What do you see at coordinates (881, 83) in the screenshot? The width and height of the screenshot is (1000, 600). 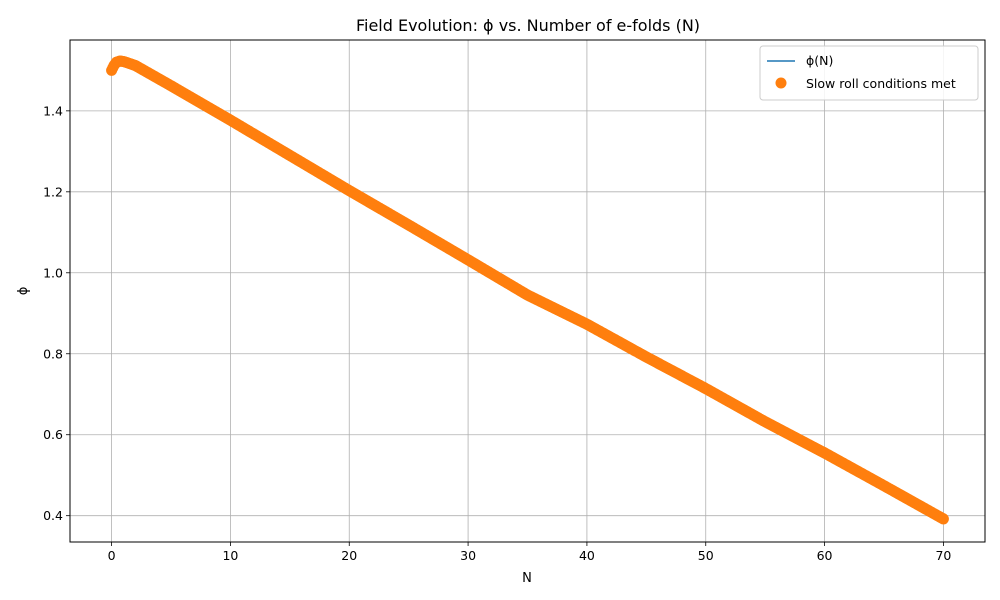 I see `legend-label-slow-roll: Slow roll conditions met` at bounding box center [881, 83].